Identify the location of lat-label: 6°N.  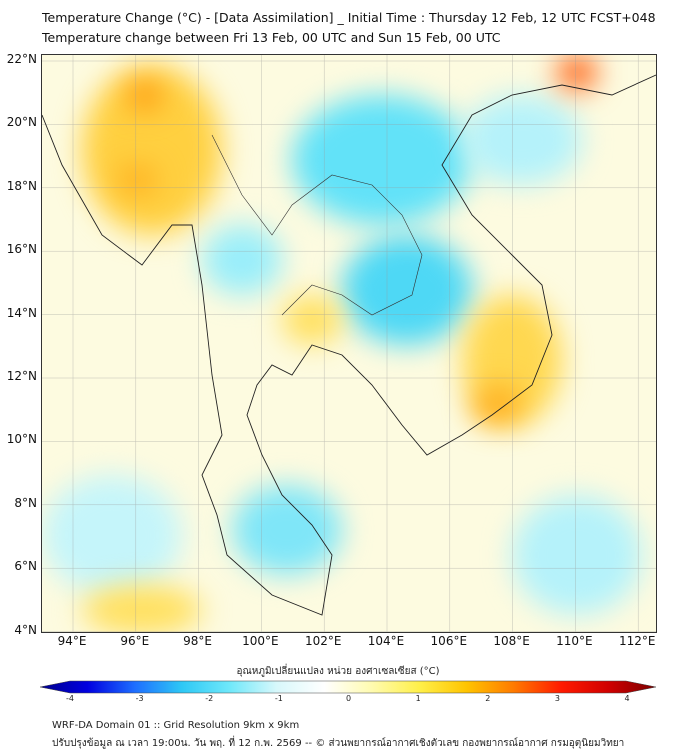
(25, 566).